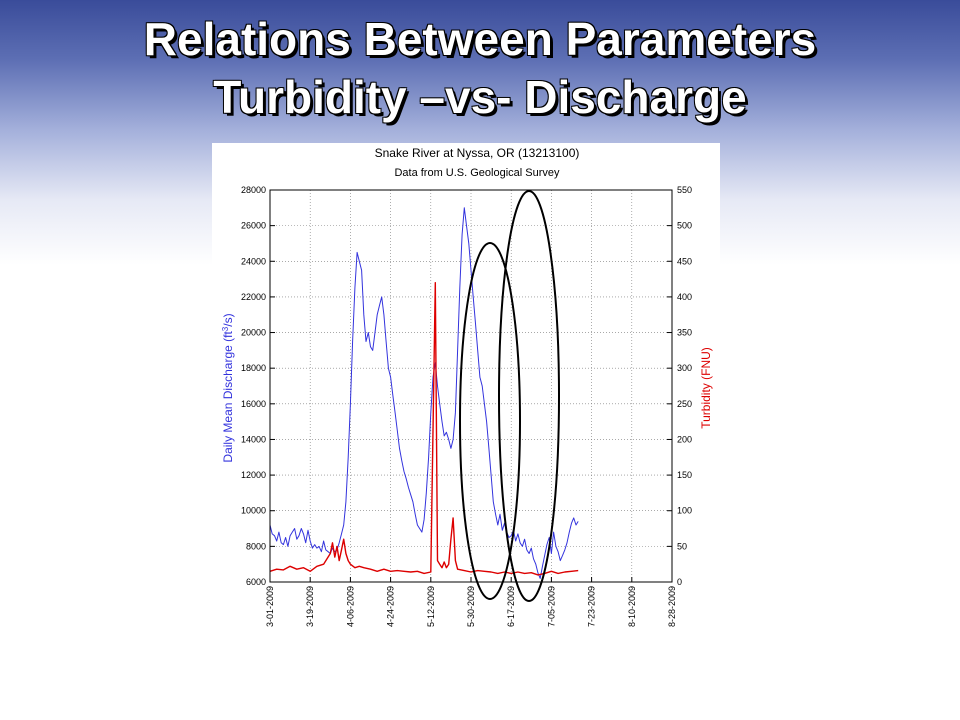 This screenshot has width=960, height=720. I want to click on y-right-tick-label: 550, so click(684, 190).